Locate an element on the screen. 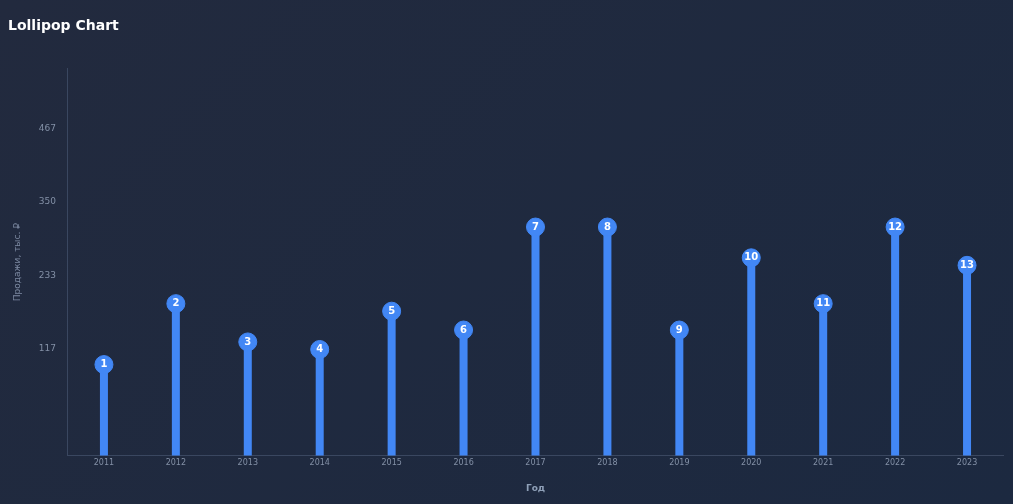 Image resolution: width=1013 pixels, height=504 pixels. x-tick-label: 2020 is located at coordinates (751, 463).